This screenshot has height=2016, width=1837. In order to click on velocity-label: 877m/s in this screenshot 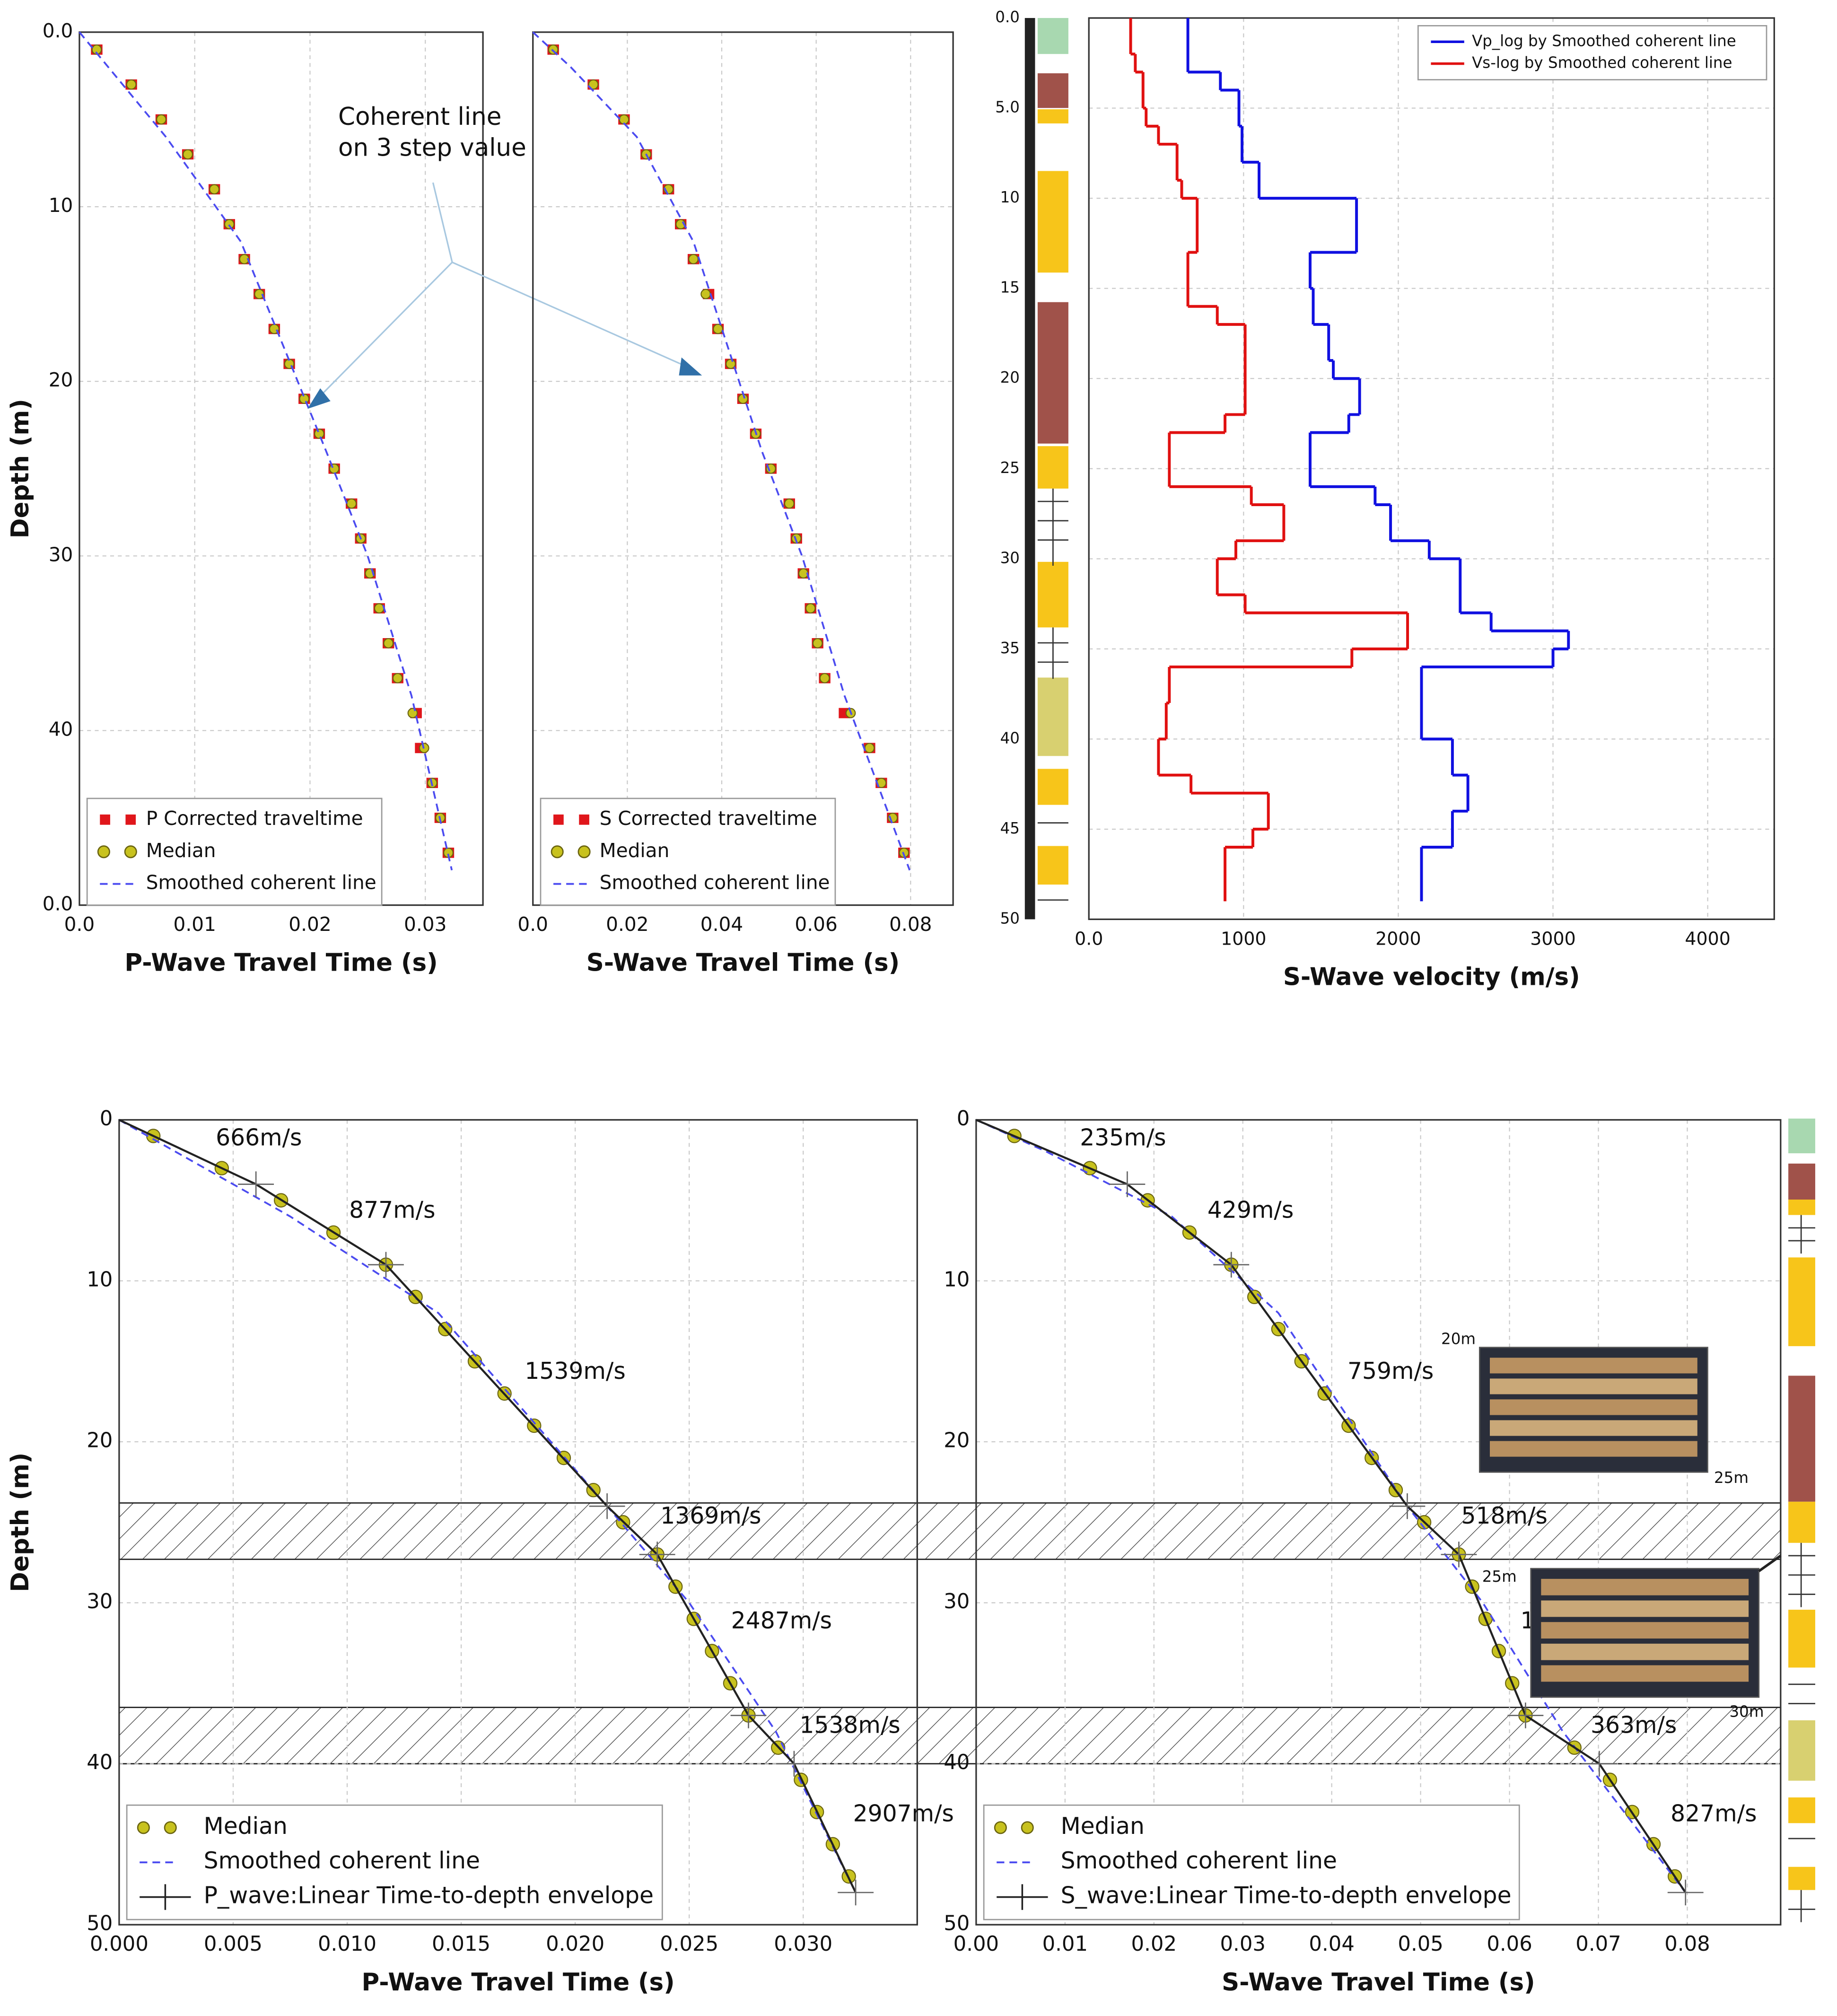, I will do `click(392, 1209)`.